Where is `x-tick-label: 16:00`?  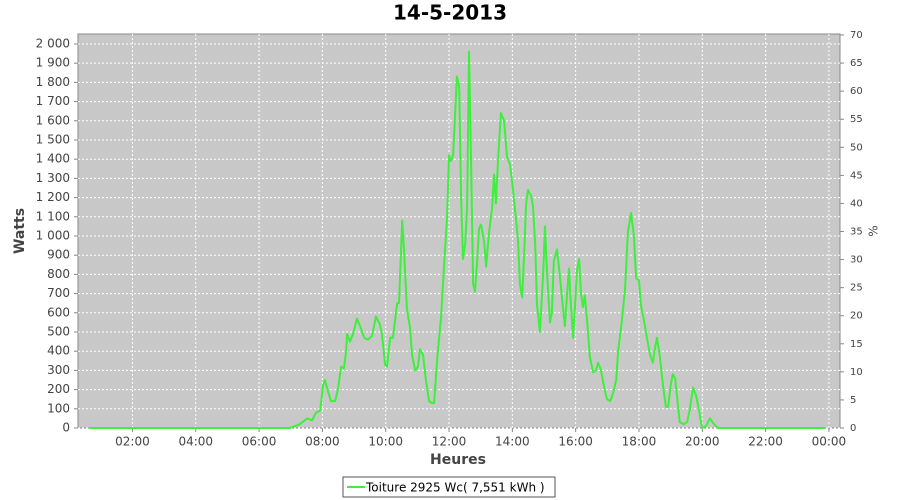 x-tick-label: 16:00 is located at coordinates (575, 442).